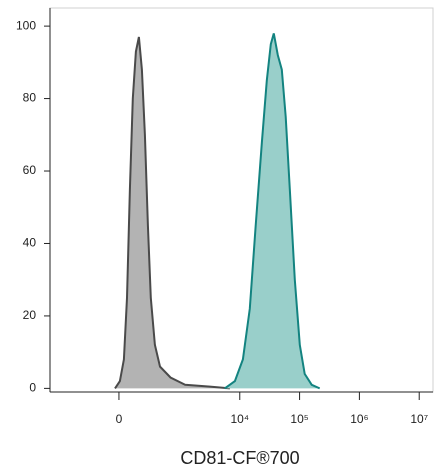 This screenshot has width=442, height=476. What do you see at coordinates (299, 419) in the screenshot?
I see `x-tick-label: 10⁵` at bounding box center [299, 419].